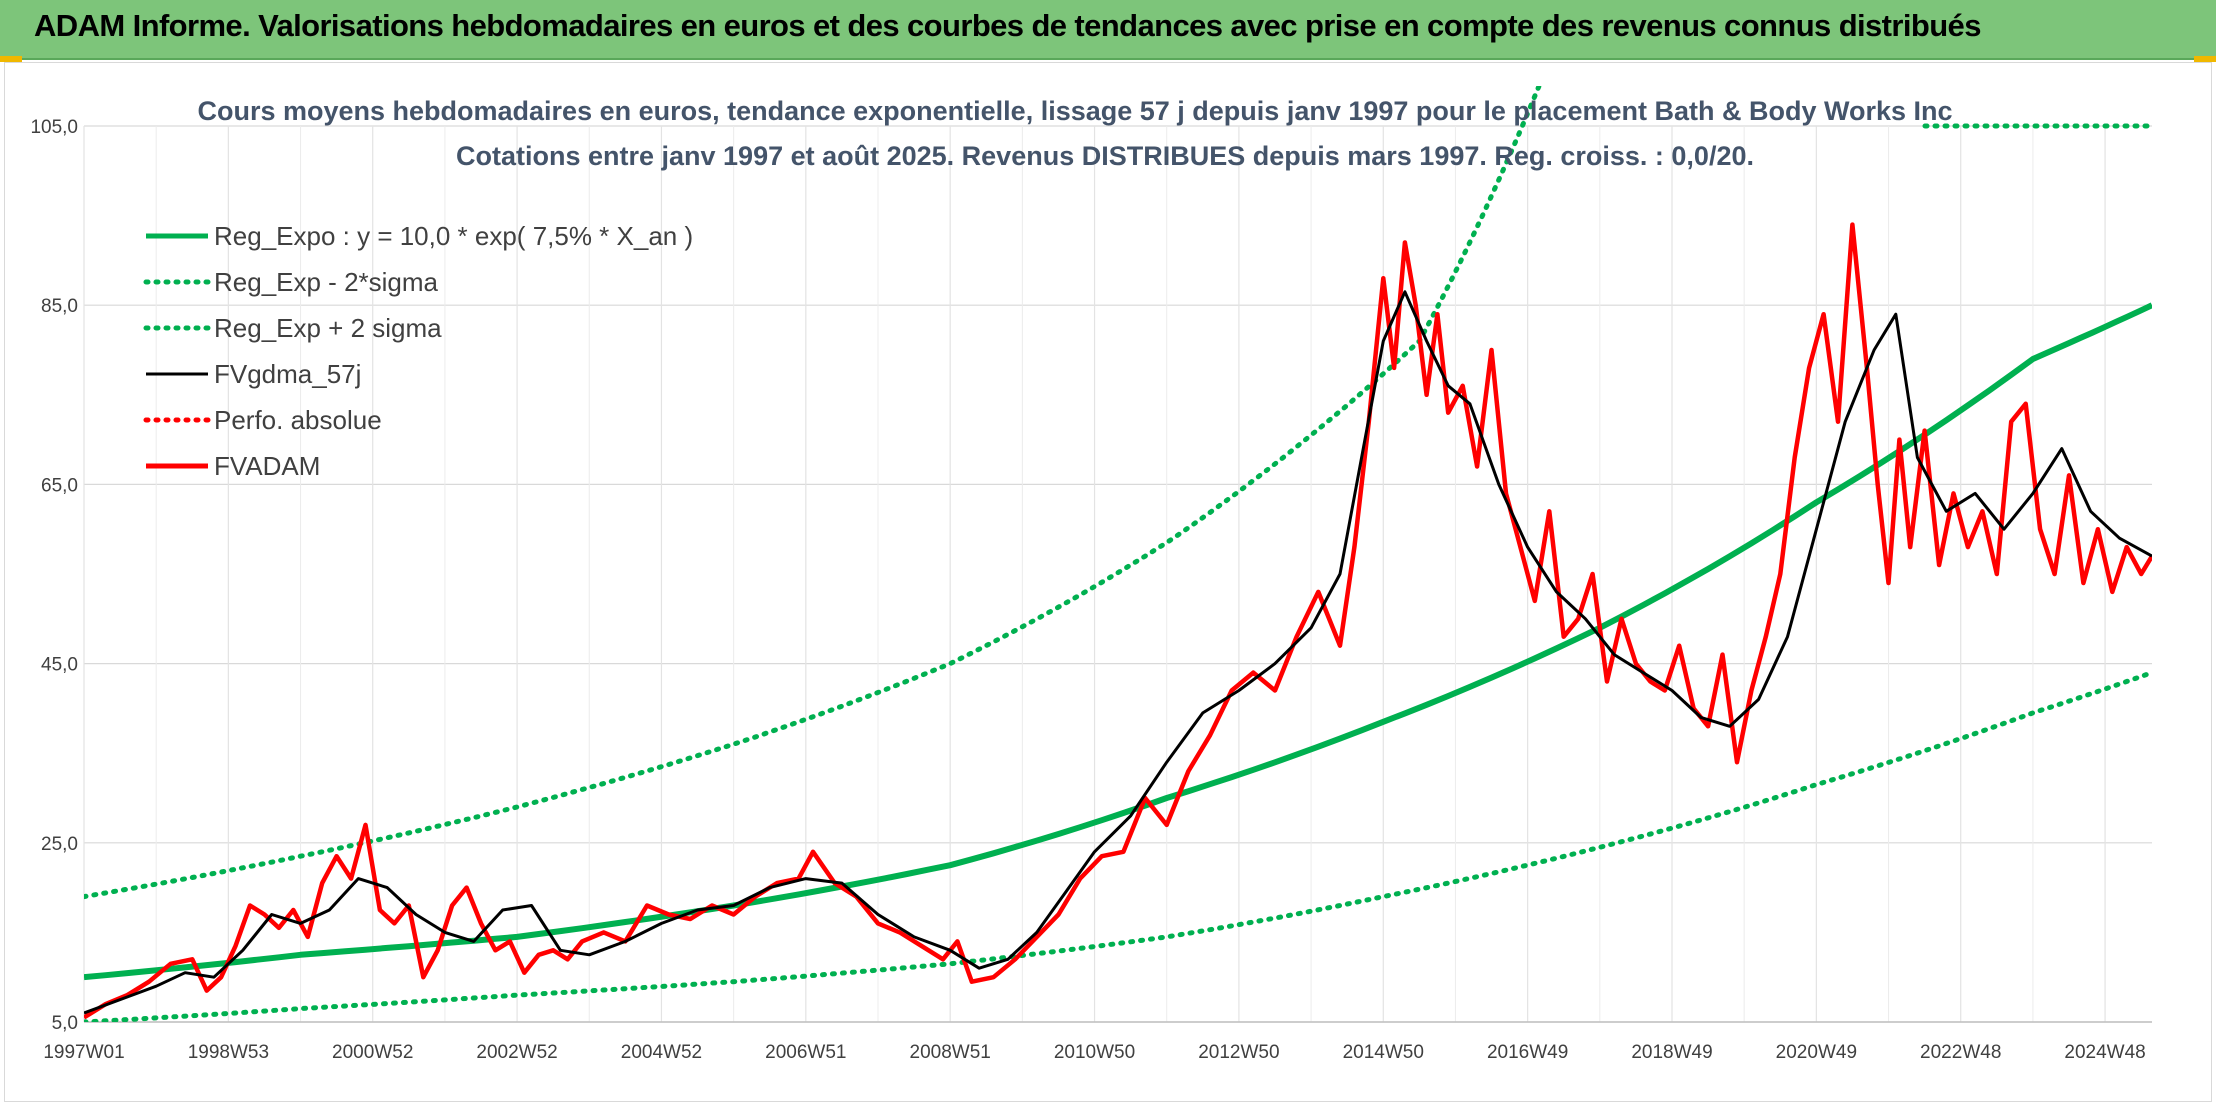  What do you see at coordinates (59, 844) in the screenshot?
I see `y-tick-label: 25,0` at bounding box center [59, 844].